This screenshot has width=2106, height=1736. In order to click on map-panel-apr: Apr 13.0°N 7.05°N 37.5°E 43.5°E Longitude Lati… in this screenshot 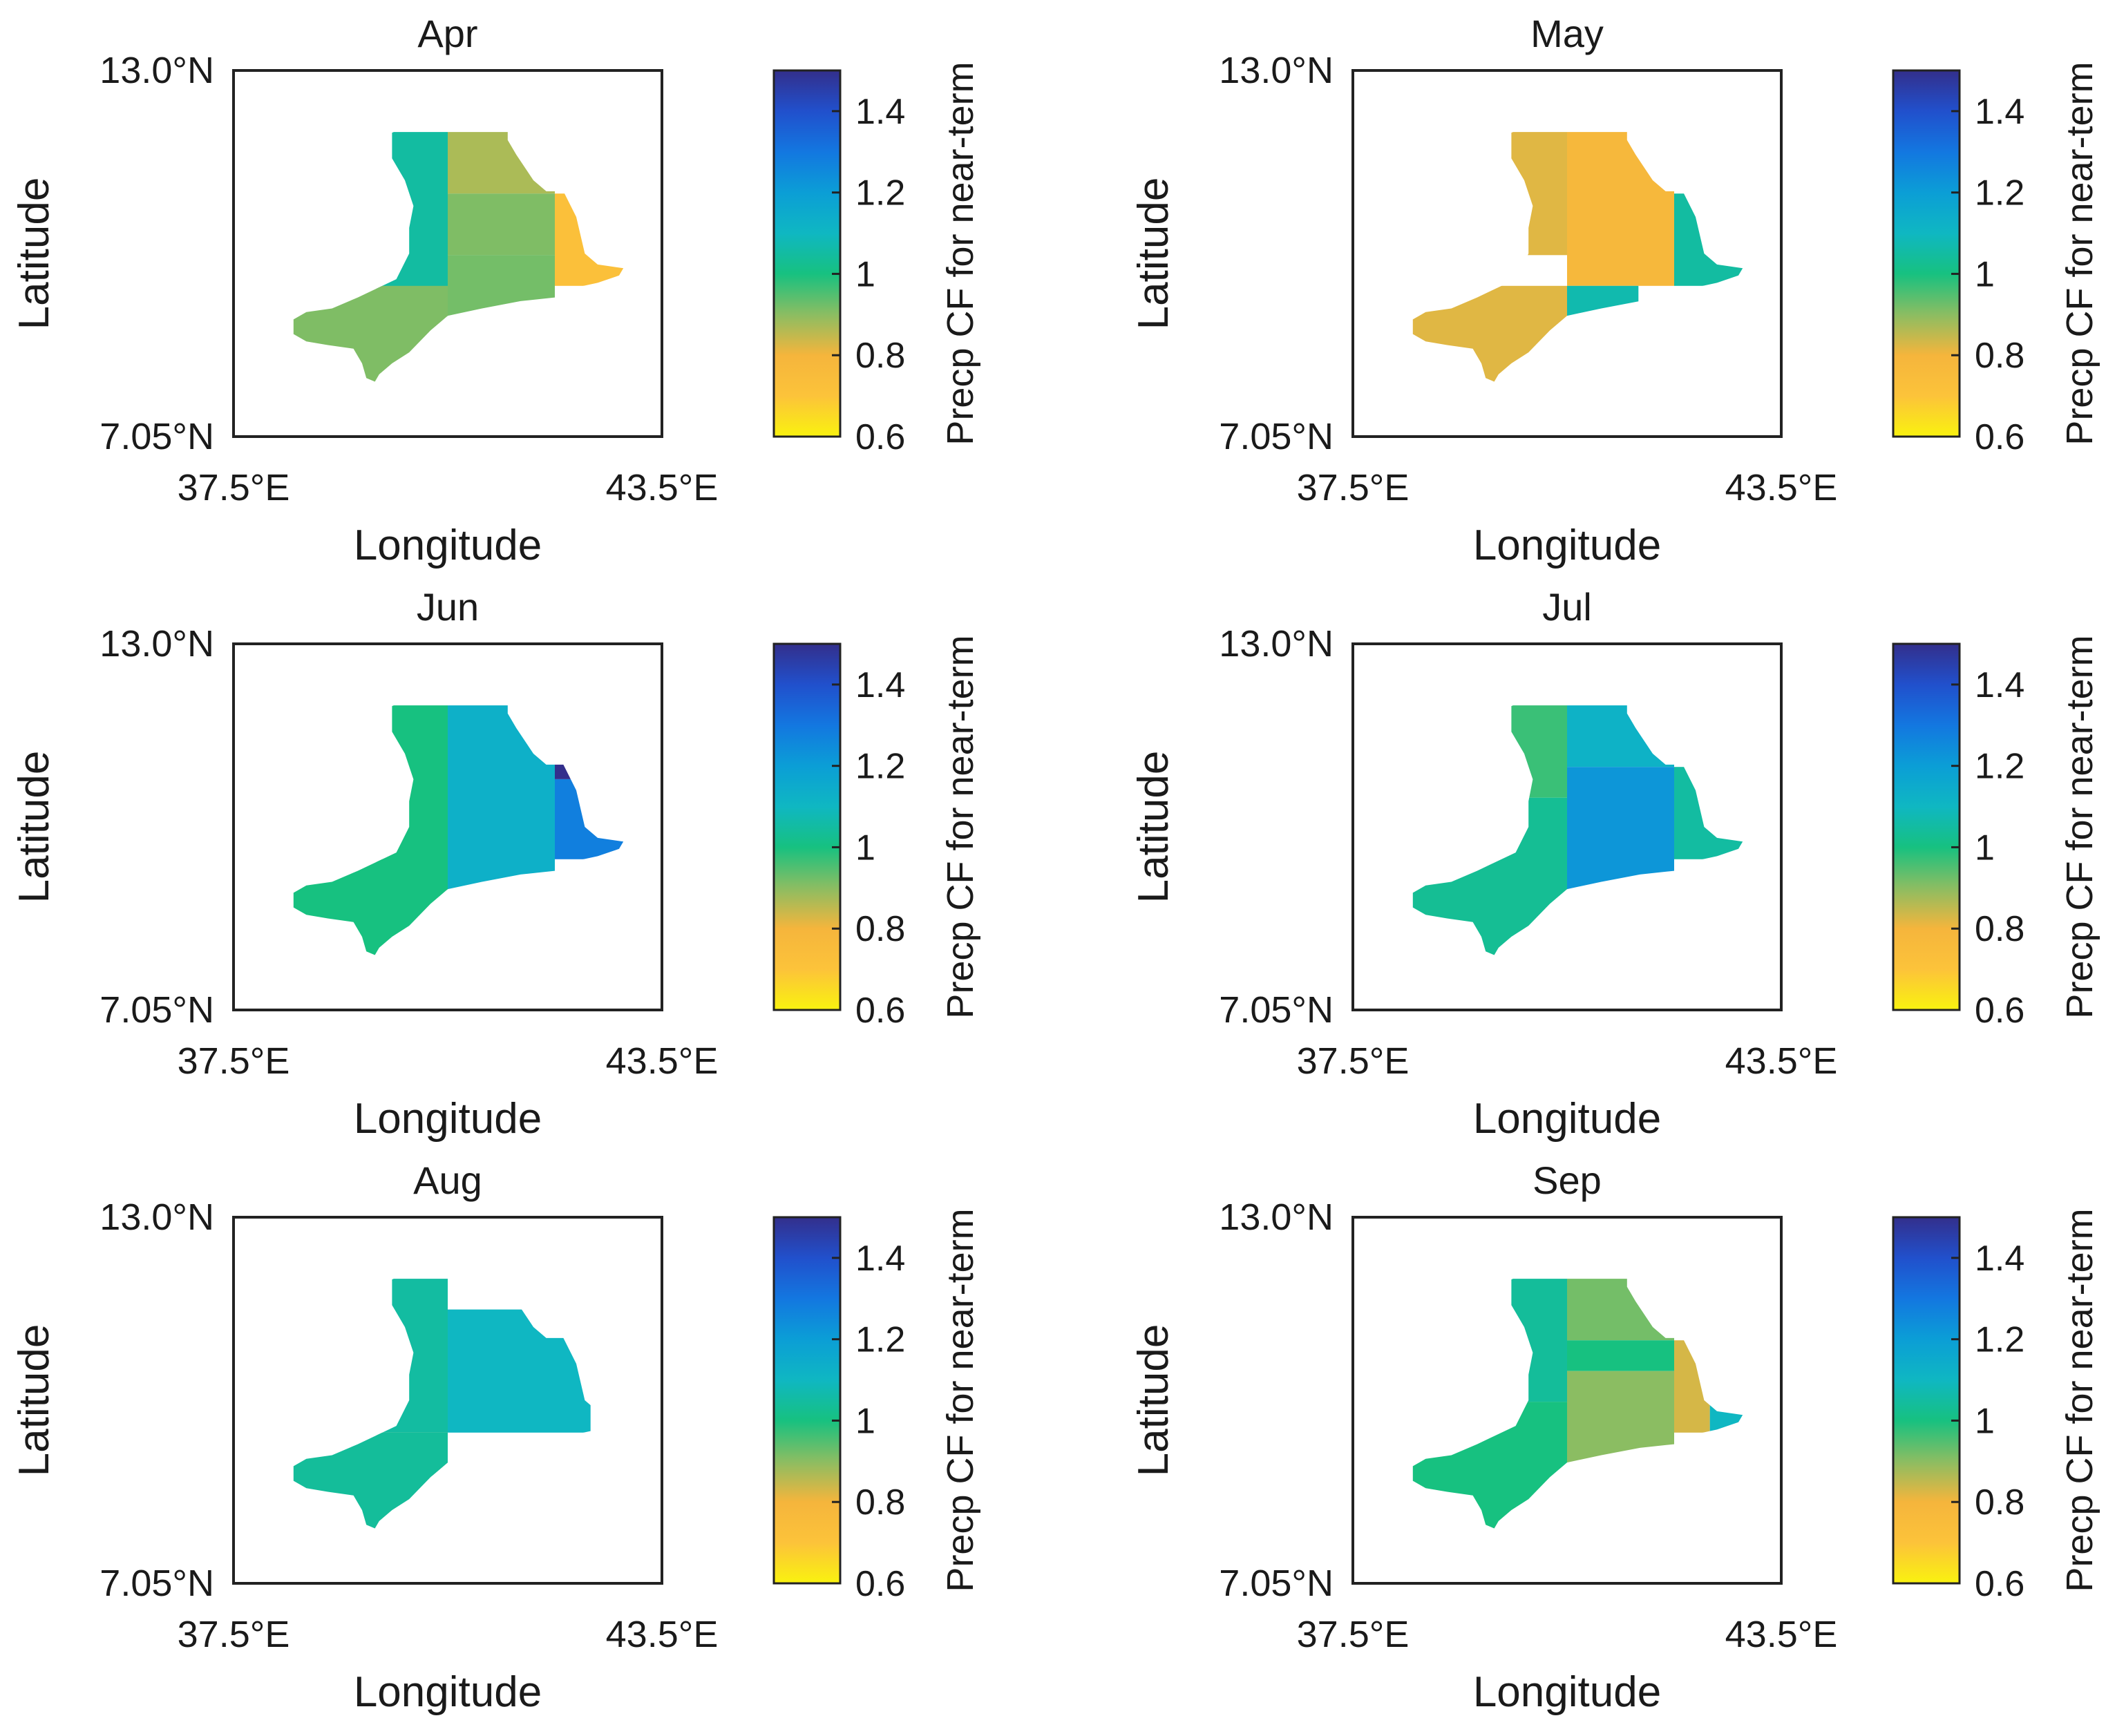, I will do `click(495, 290)`.